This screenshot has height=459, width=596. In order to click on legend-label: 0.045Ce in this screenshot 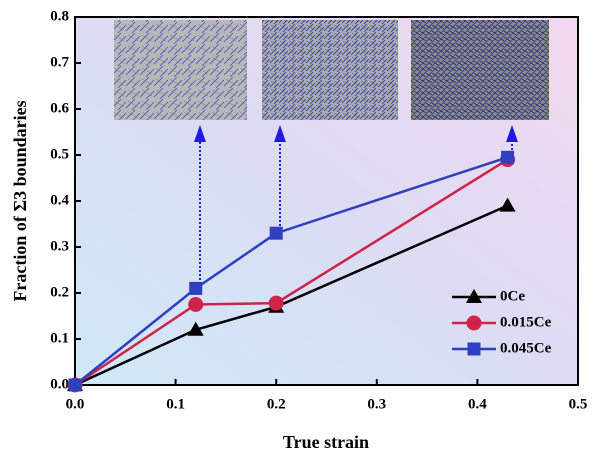, I will do `click(526, 348)`.